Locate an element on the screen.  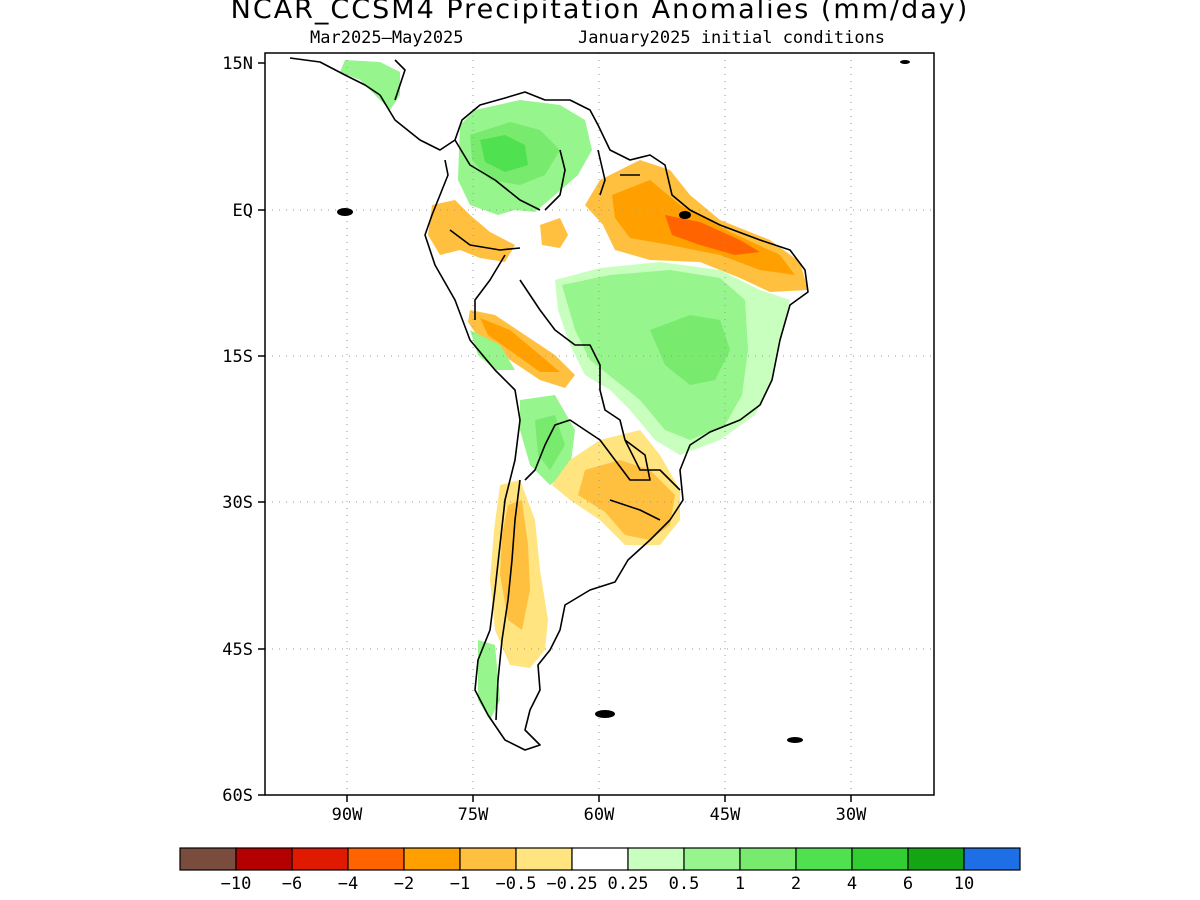
colorbar-label: 4 is located at coordinates (852, 884).